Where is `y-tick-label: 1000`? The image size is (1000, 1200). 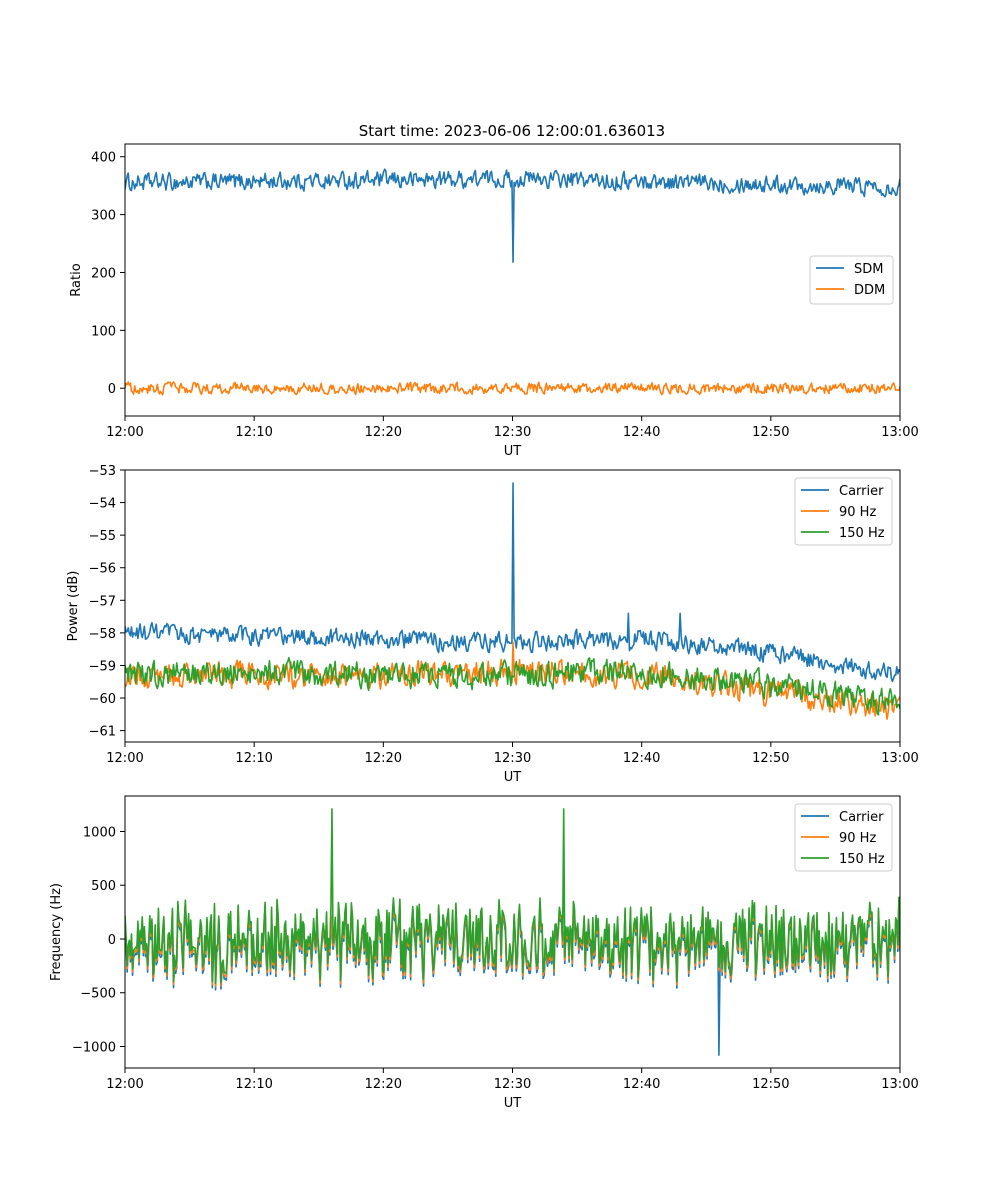 y-tick-label: 1000 is located at coordinates (99, 832).